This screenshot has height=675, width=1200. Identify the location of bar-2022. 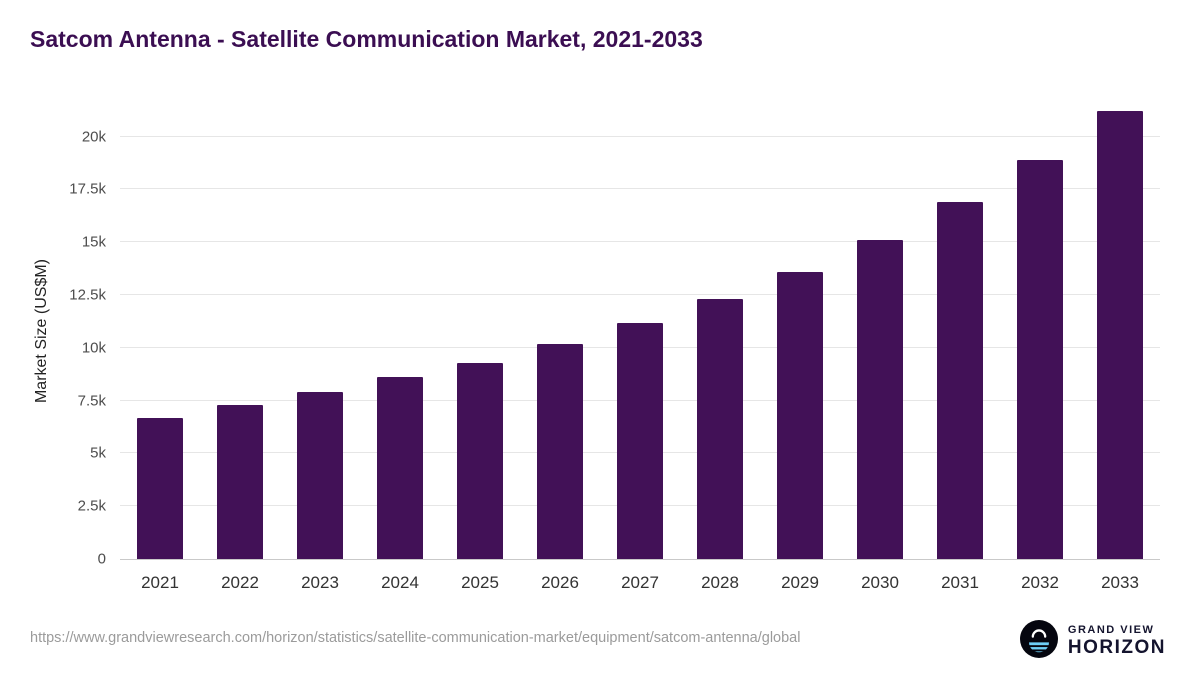
(240, 481).